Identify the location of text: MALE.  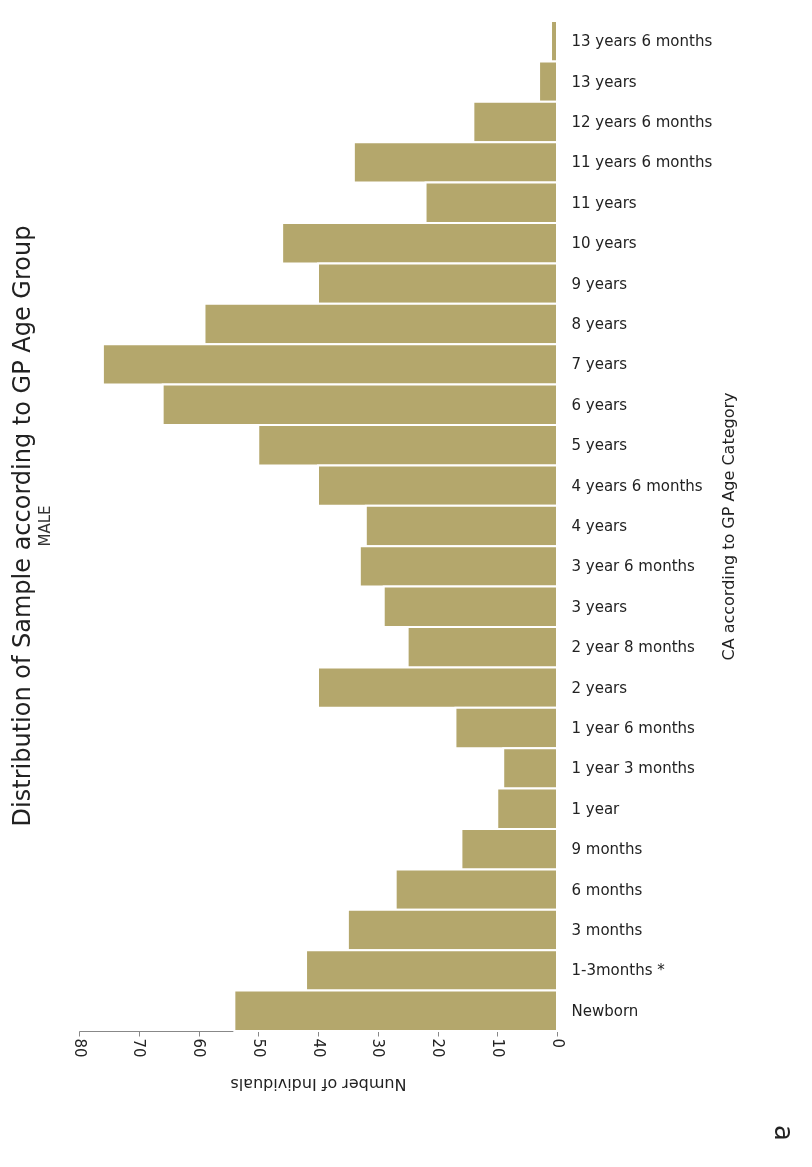
(45, 526).